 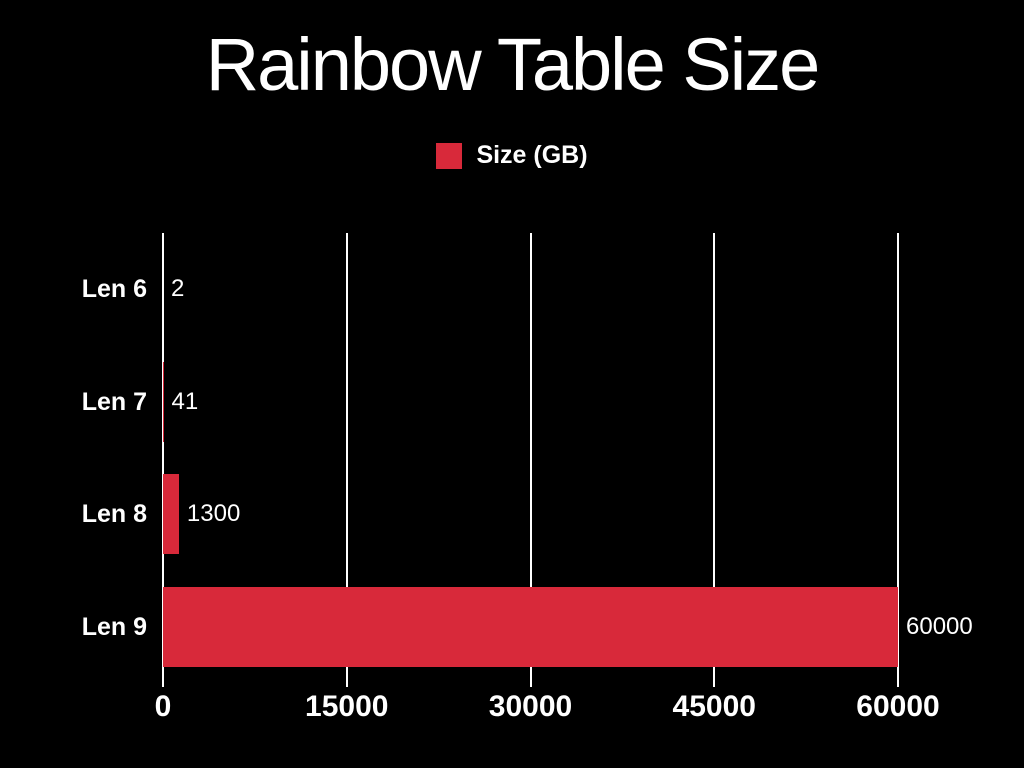 I want to click on x-tick-label: 30000, so click(x=530, y=706).